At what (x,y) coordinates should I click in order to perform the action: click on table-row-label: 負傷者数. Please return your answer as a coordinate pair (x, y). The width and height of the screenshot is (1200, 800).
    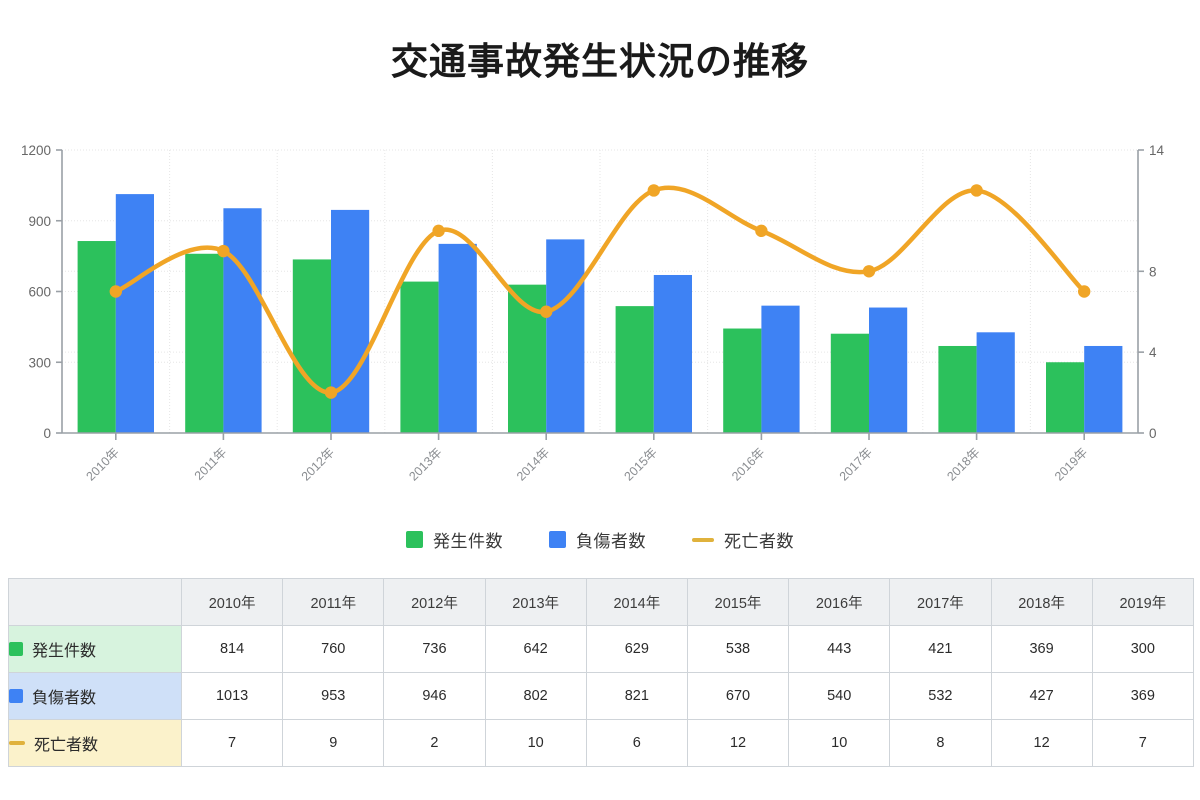
    Looking at the image, I should click on (64, 698).